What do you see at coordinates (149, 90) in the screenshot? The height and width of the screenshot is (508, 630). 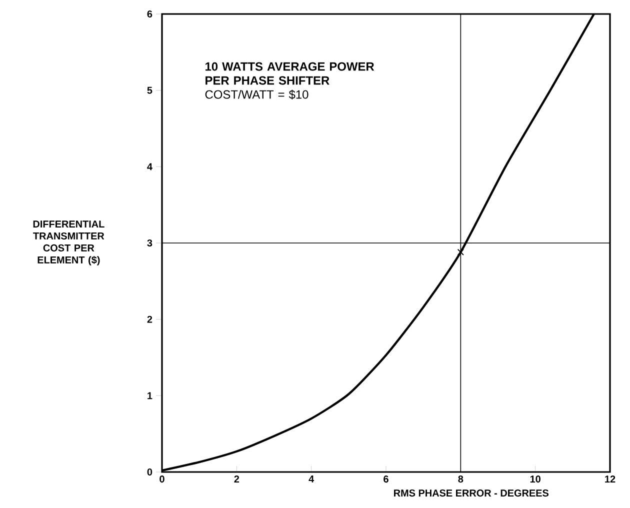 I see `y-tick-label: 5` at bounding box center [149, 90].